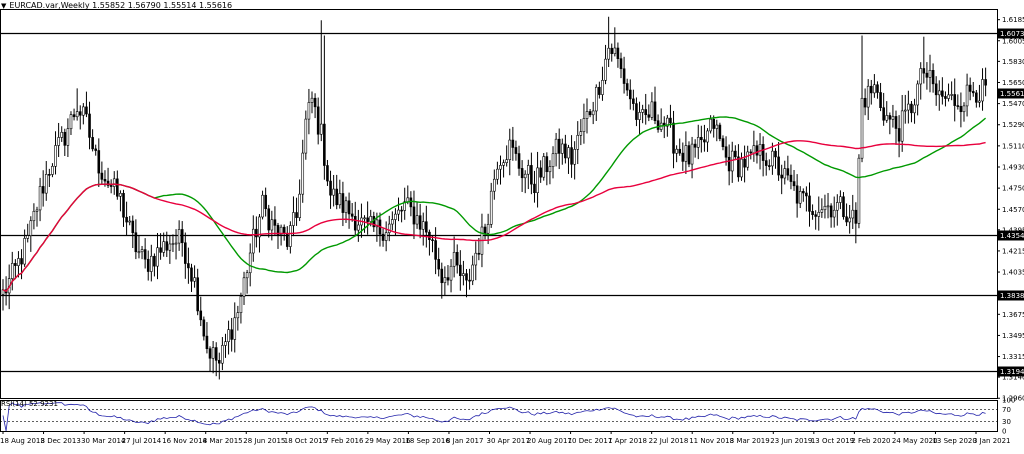 The image size is (1024, 454). What do you see at coordinates (264, 441) in the screenshot?
I see `time-tick-label: 28 Jun 2015` at bounding box center [264, 441].